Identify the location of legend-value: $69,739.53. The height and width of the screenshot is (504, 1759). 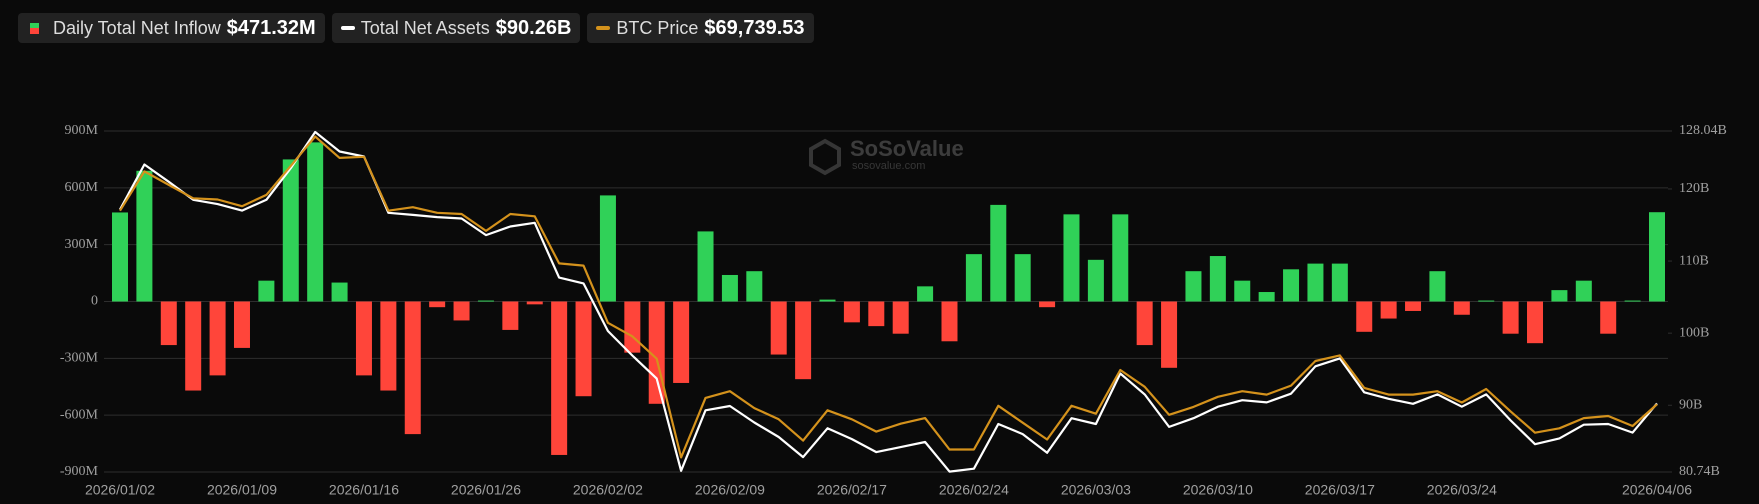
(754, 27).